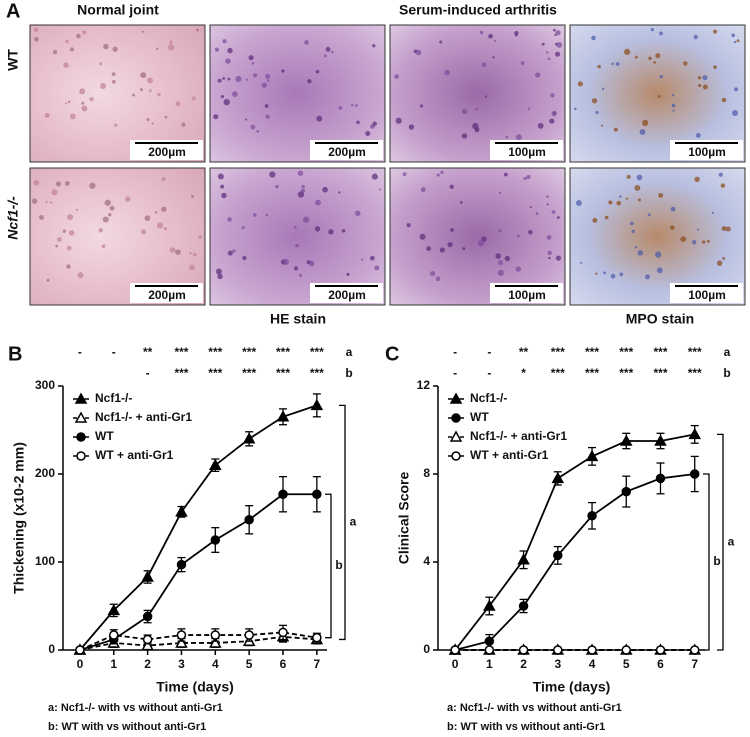  I want to click on x-tick-label: 1, so click(113, 664).